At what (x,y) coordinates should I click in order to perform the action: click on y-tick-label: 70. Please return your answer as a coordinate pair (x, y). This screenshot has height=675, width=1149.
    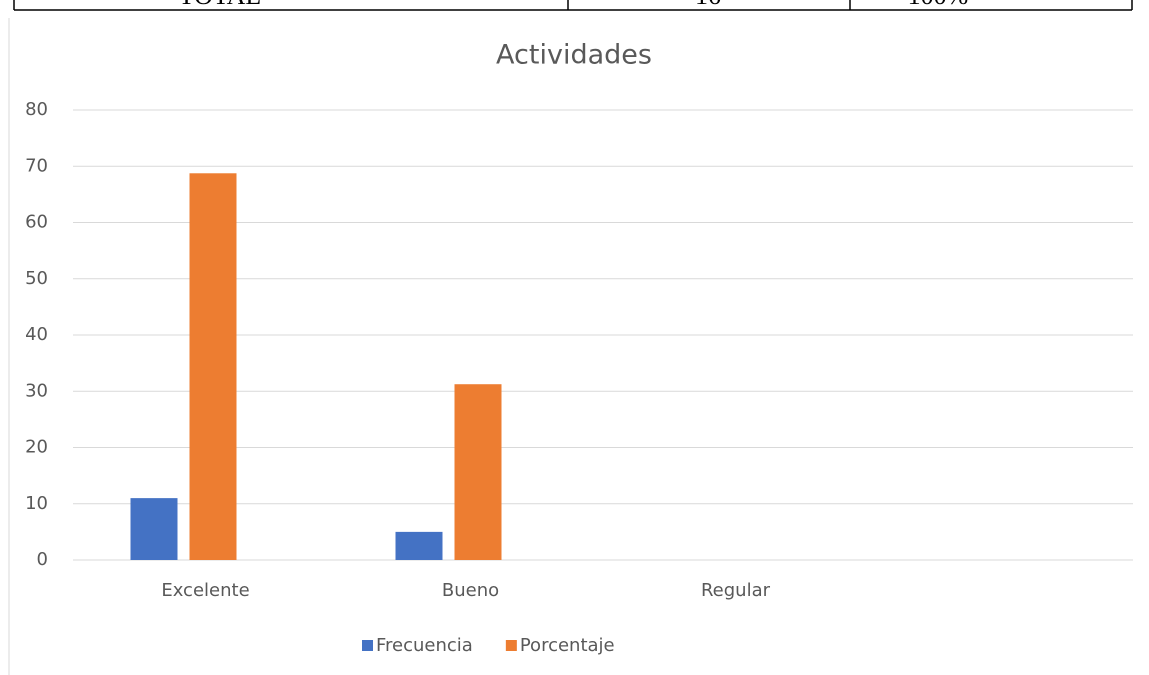
    Looking at the image, I should click on (36, 165).